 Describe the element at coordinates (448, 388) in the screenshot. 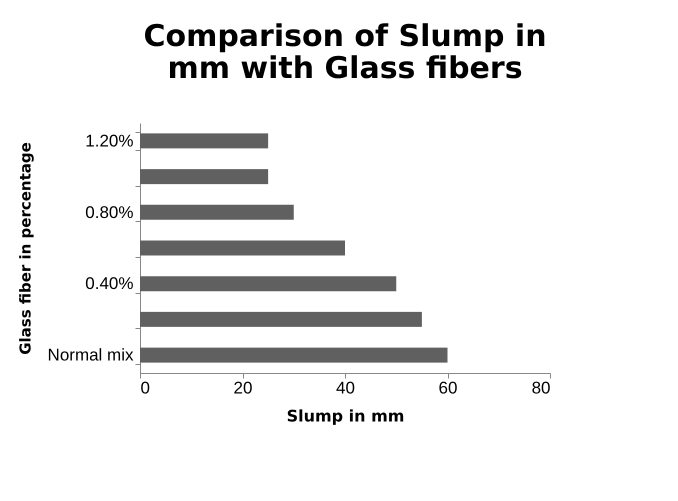

I see `x-tick-label: 60` at that location.